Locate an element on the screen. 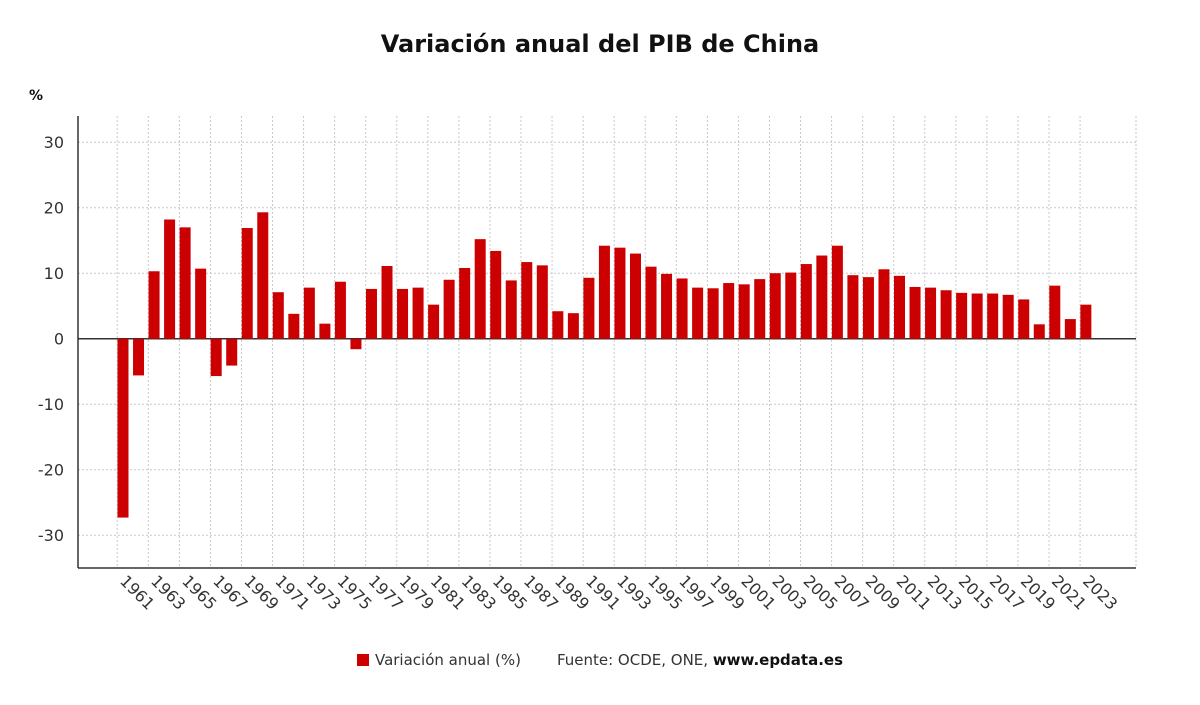 The width and height of the screenshot is (1200, 705). bar-1978 is located at coordinates (387, 302).